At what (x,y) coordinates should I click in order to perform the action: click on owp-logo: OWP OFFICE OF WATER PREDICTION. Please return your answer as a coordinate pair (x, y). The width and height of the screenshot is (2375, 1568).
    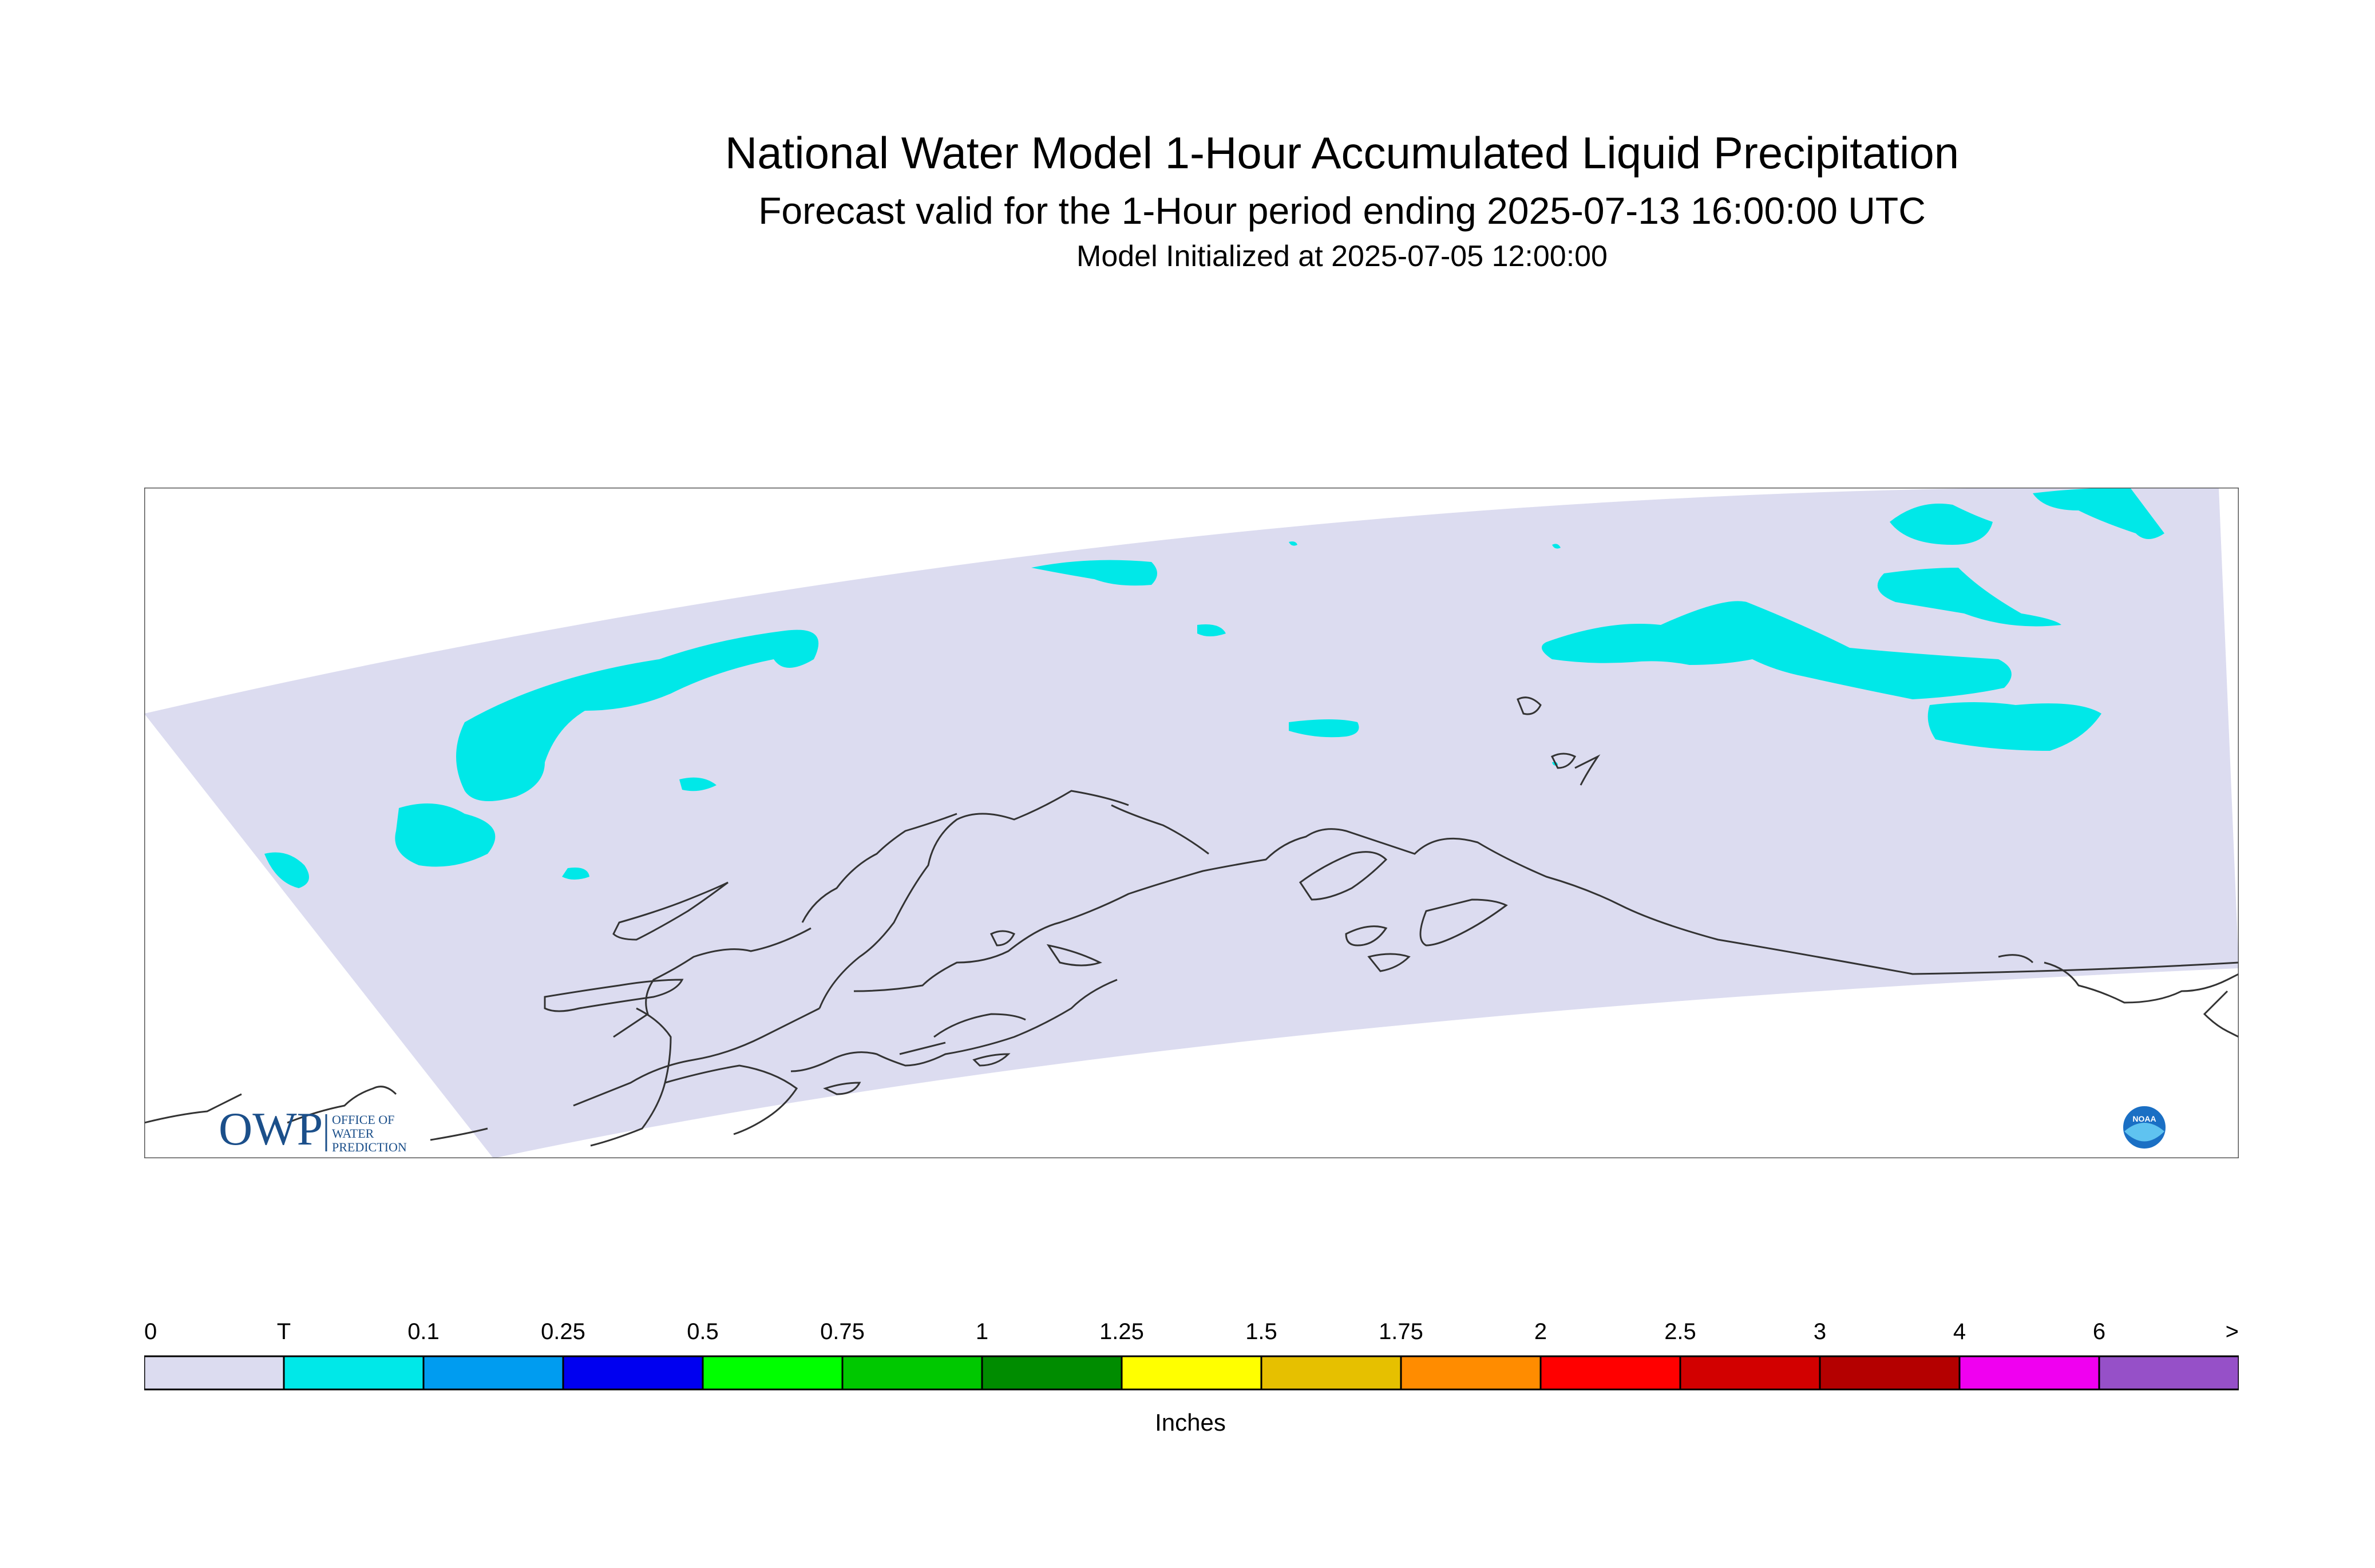
    Looking at the image, I should click on (313, 1129).